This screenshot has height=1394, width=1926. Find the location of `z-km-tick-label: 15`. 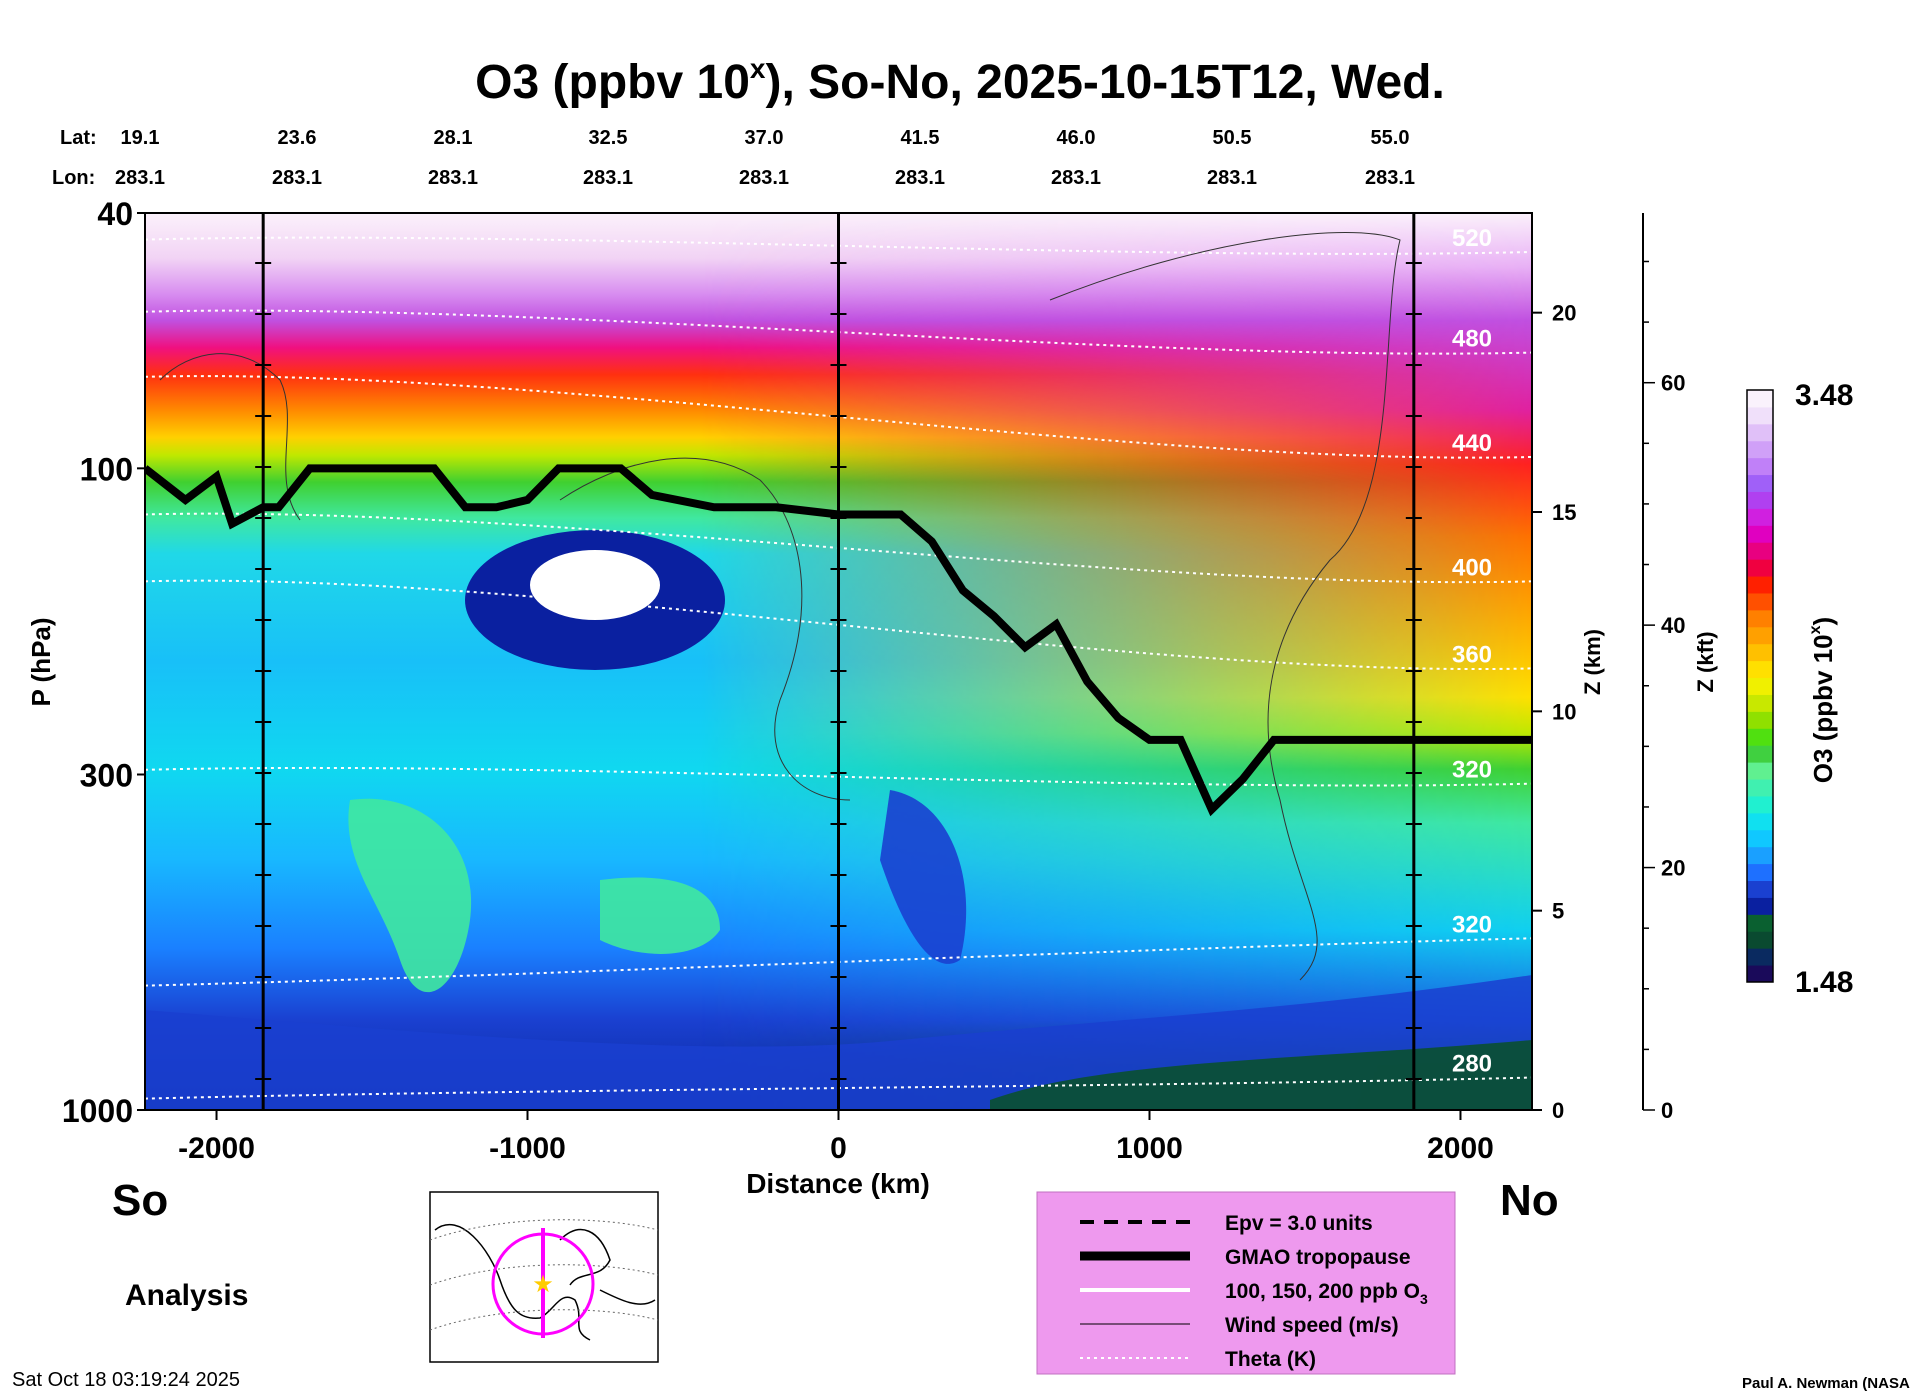

z-km-tick-label: 15 is located at coordinates (1564, 512).